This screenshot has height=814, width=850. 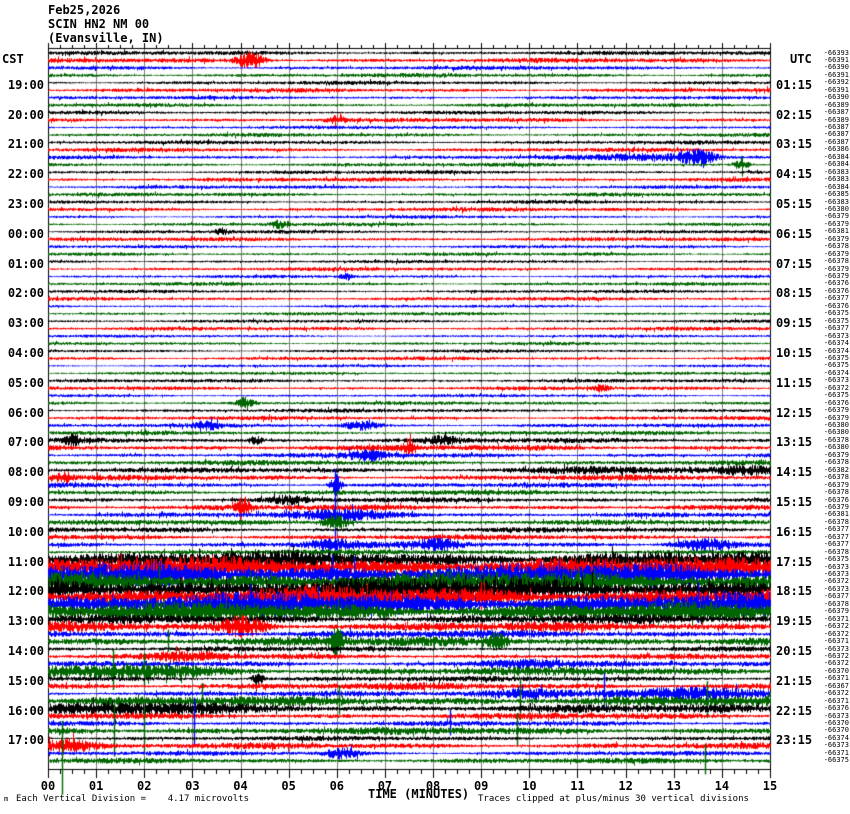 I want to click on x-tick-label: 00, so click(x=48, y=786).